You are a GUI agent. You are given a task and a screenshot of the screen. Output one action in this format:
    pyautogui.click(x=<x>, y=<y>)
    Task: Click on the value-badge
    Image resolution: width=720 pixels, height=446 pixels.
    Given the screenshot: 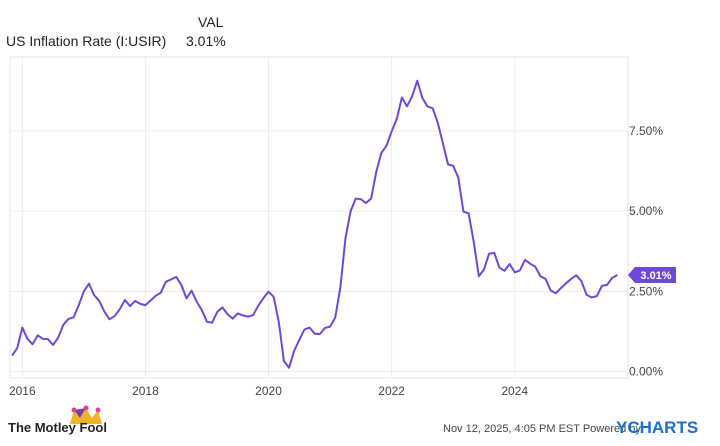 What is the action you would take?
    pyautogui.click(x=652, y=274)
    